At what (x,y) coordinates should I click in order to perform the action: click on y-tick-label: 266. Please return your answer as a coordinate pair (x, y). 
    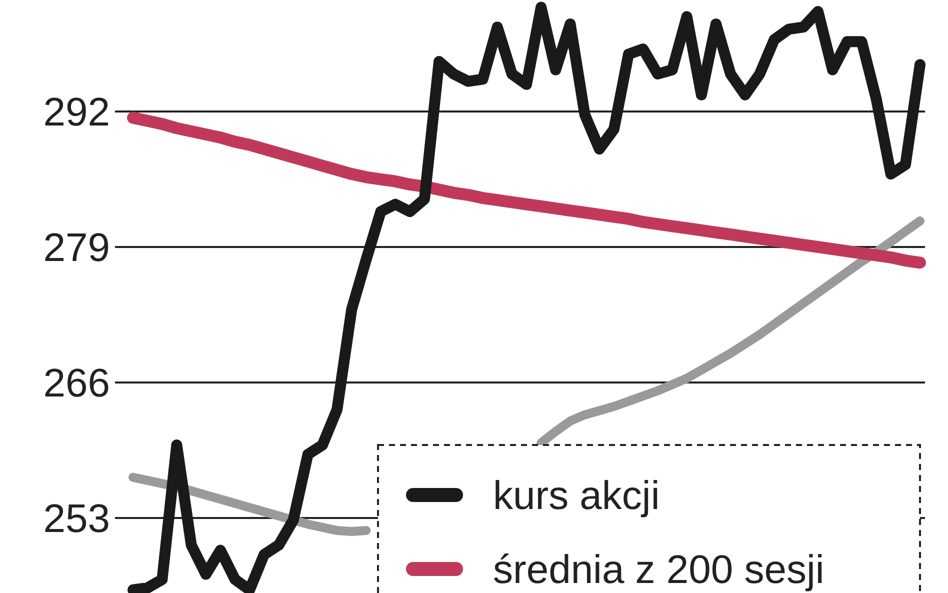
    Looking at the image, I should click on (76, 383).